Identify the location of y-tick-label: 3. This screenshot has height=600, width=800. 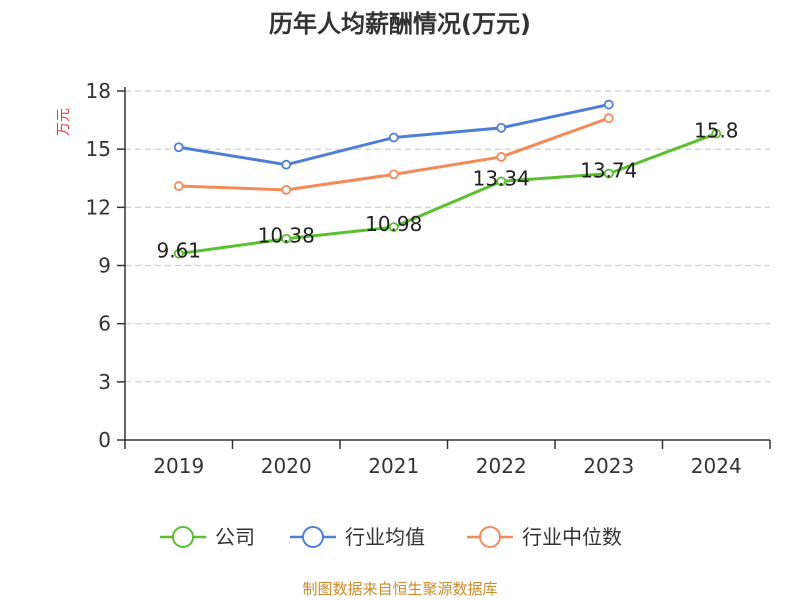
(104, 382).